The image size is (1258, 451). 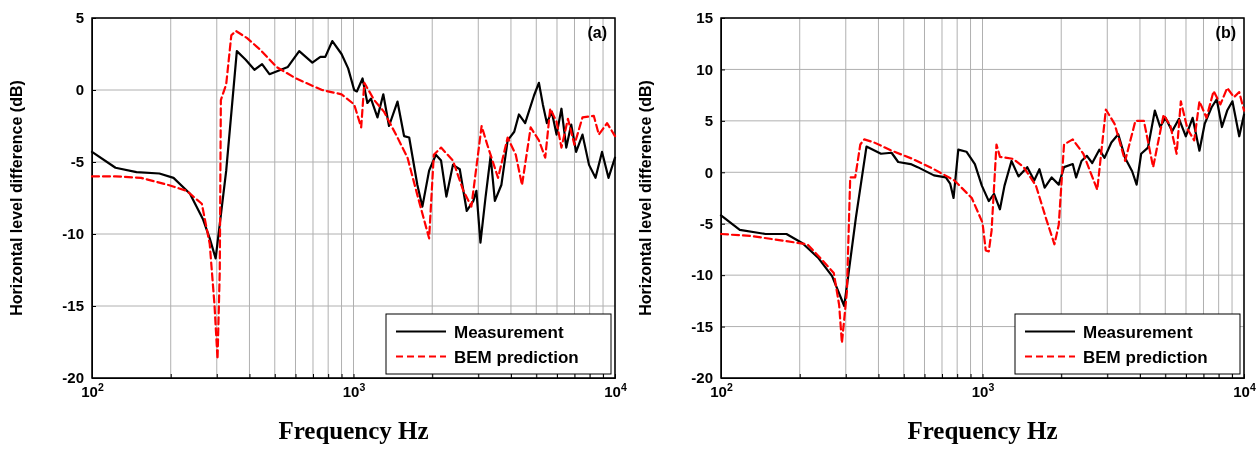 I want to click on y-tick-label: 10, so click(x=704, y=69).